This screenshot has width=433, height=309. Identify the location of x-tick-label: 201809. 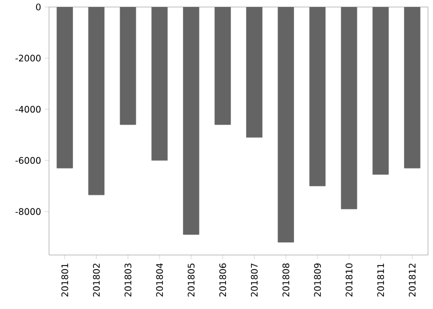
(317, 279).